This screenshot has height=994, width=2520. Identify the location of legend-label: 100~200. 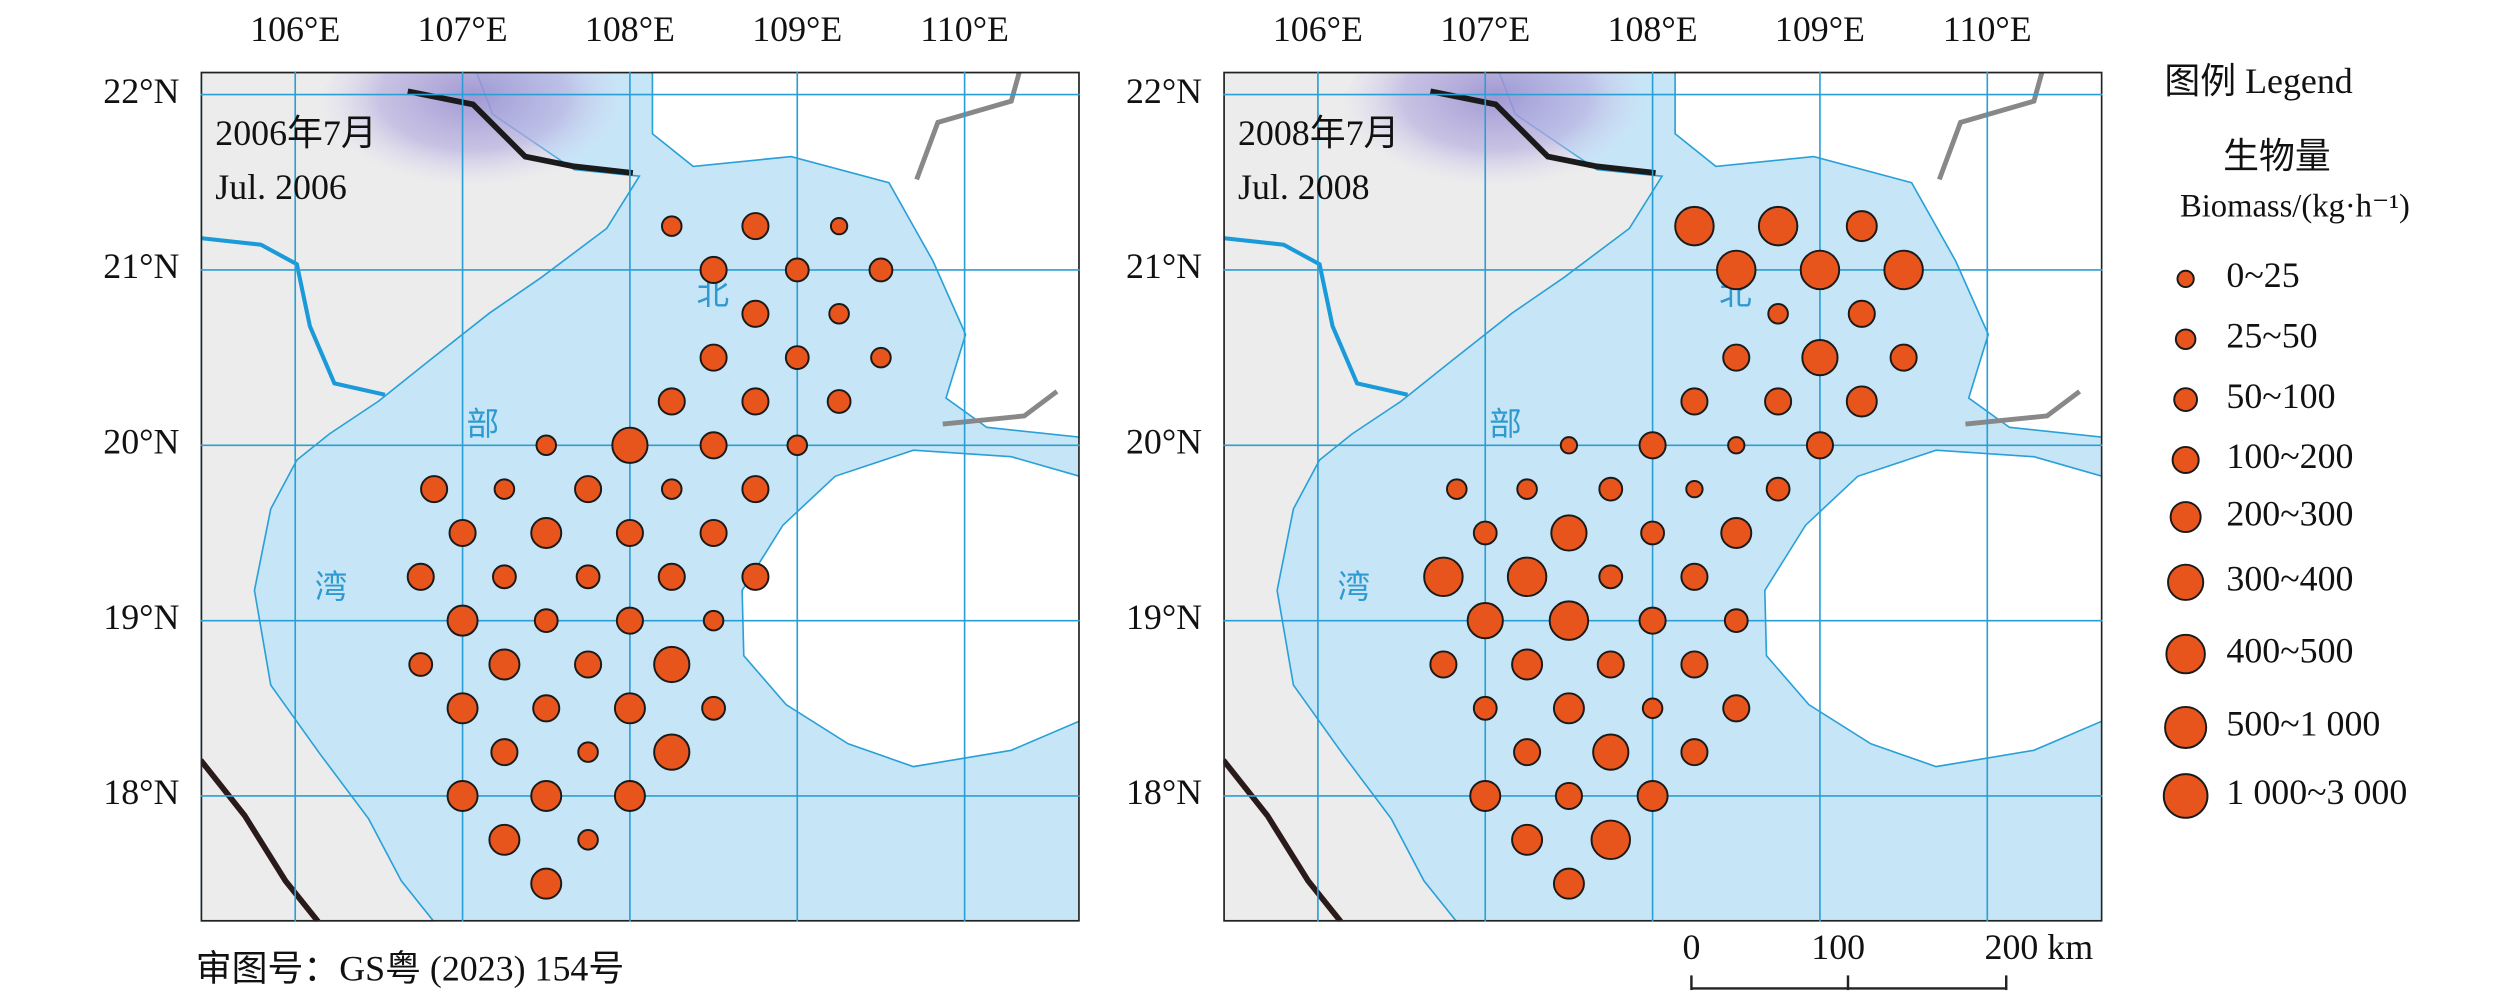
(2289, 456).